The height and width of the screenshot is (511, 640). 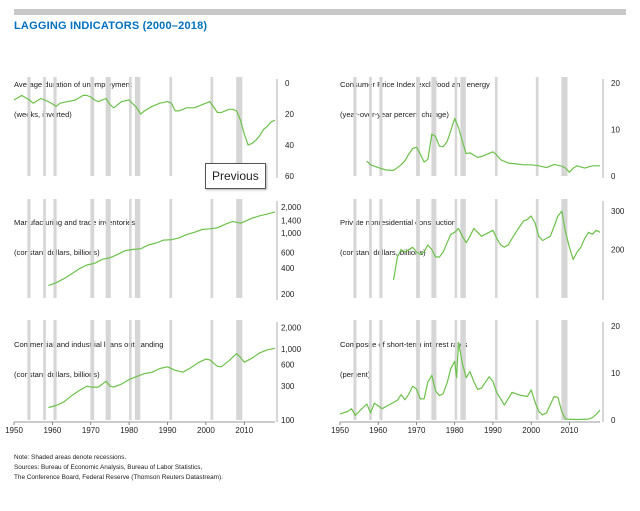 I want to click on y-tick-label: 60, so click(x=289, y=176).